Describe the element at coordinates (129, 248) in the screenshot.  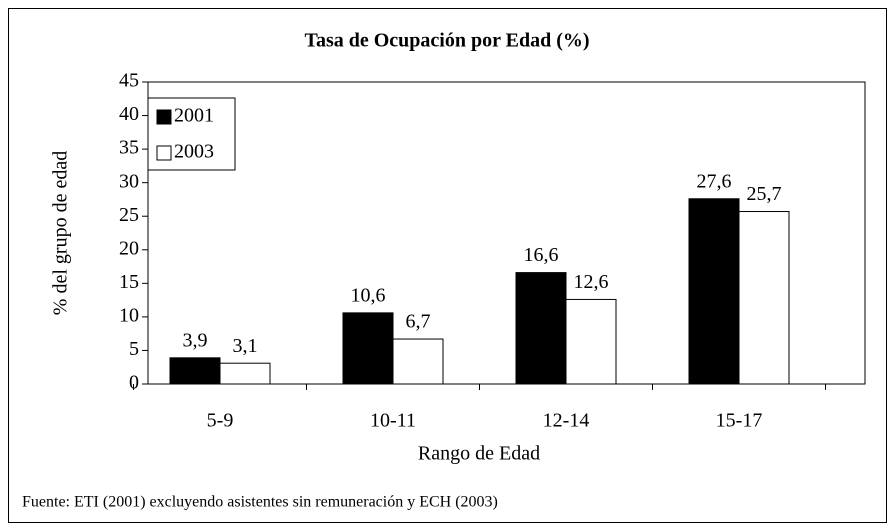
I see `y-tick-label: 20` at that location.